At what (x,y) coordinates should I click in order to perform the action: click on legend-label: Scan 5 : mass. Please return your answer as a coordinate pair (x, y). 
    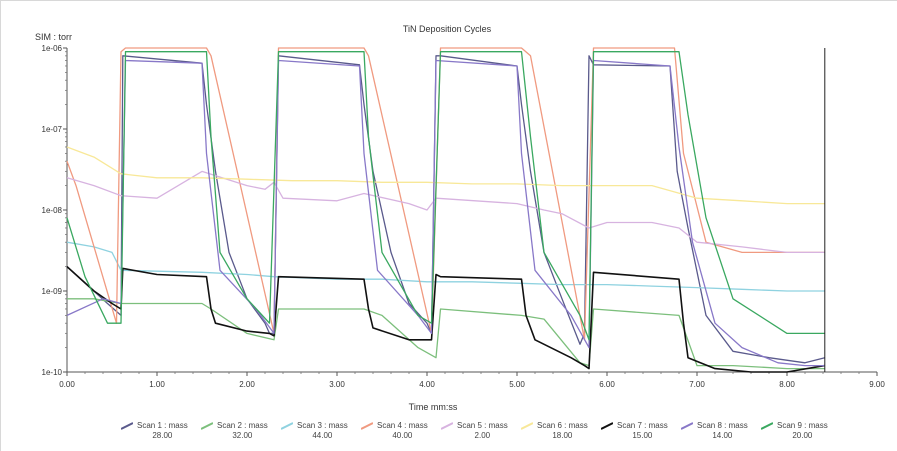
    Looking at the image, I should click on (482, 425).